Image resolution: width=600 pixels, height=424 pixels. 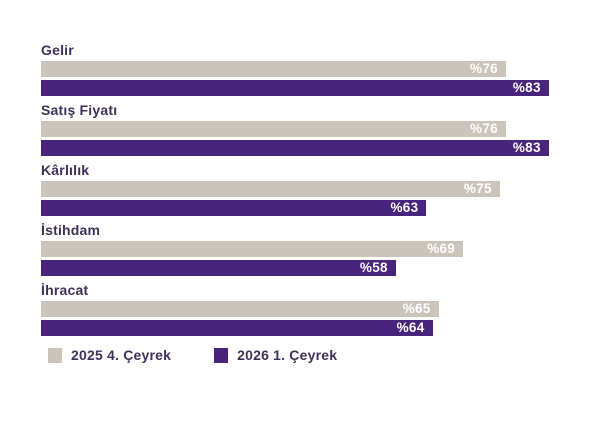 I want to click on legend-item-2026-q1: 2026 1. Çeyrek, so click(x=275, y=355).